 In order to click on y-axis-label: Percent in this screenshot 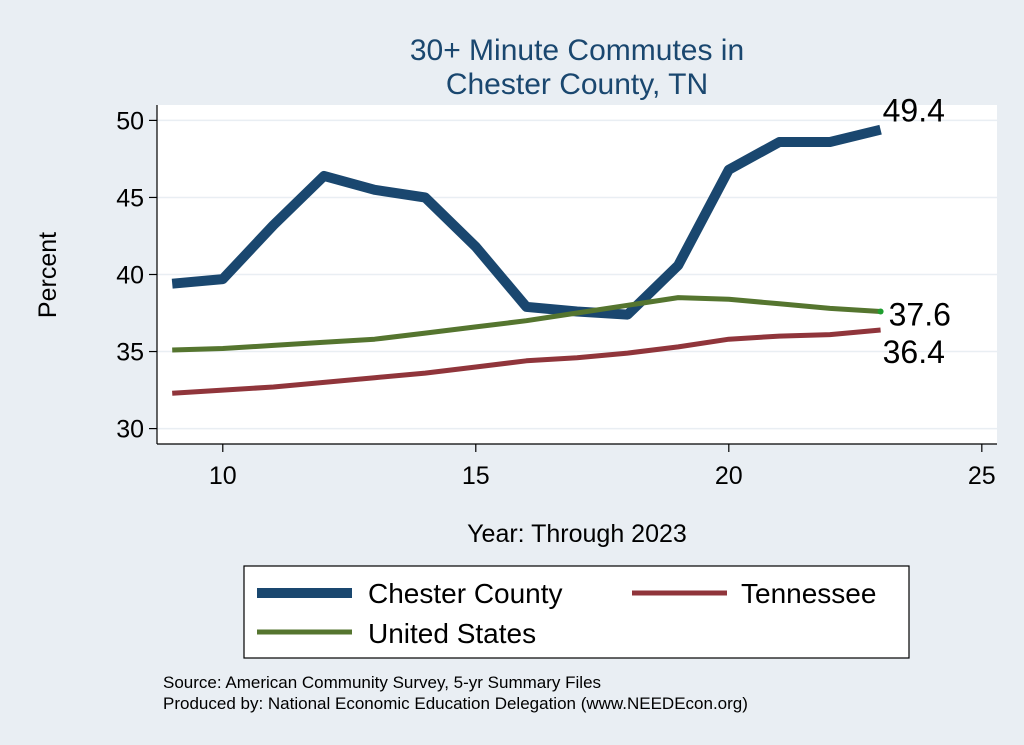, I will do `click(48, 275)`.